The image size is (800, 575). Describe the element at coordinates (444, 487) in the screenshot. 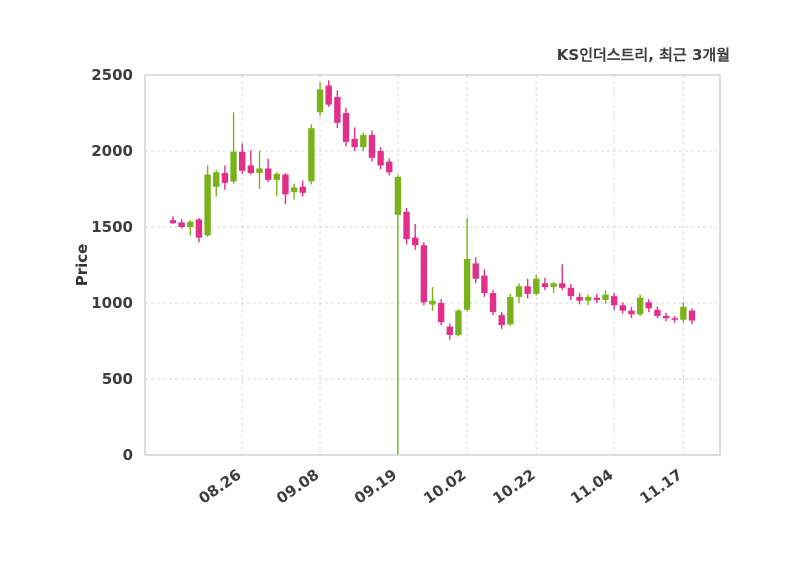

I see `x-tick-label: 10.02` at that location.